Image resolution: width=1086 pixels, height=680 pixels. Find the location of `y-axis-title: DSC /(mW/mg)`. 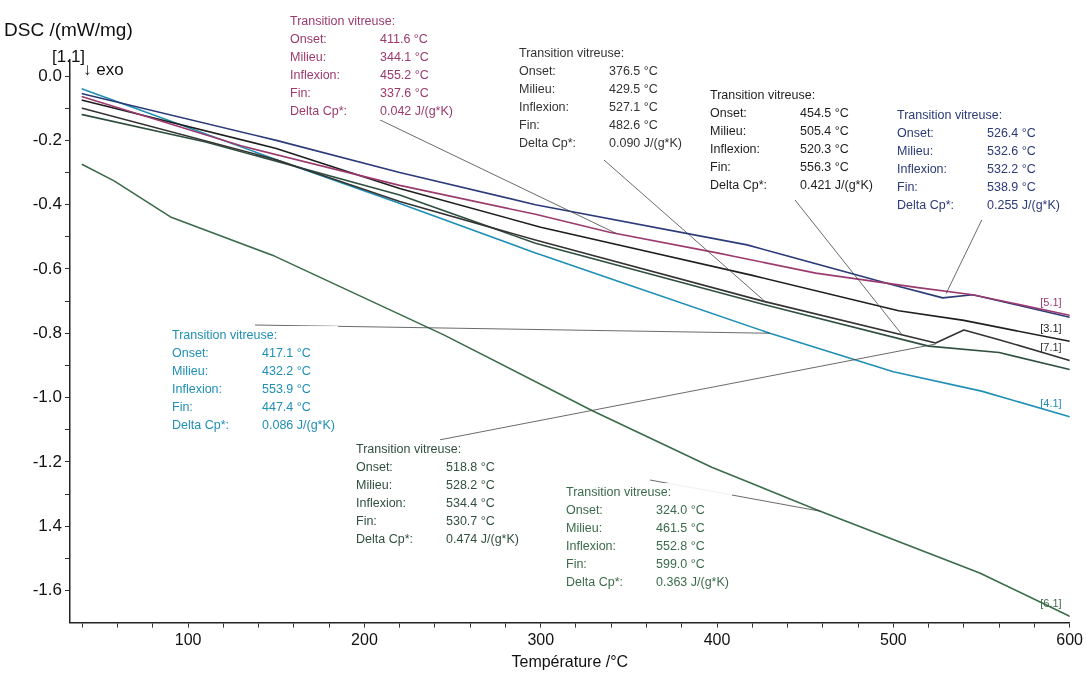

y-axis-title: DSC /(mW/mg) is located at coordinates (68, 29).